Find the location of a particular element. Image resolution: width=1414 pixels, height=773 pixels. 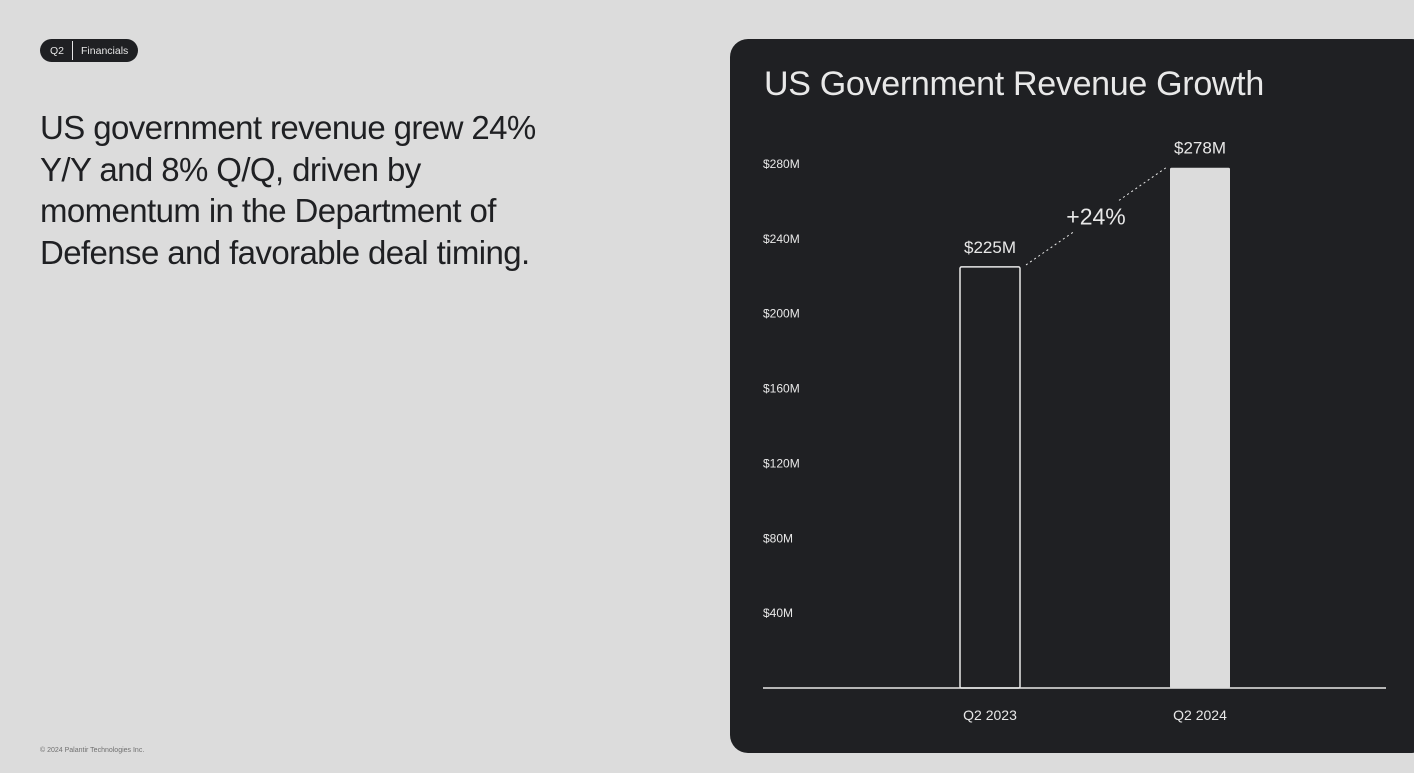

tag-divider is located at coordinates (73, 50).